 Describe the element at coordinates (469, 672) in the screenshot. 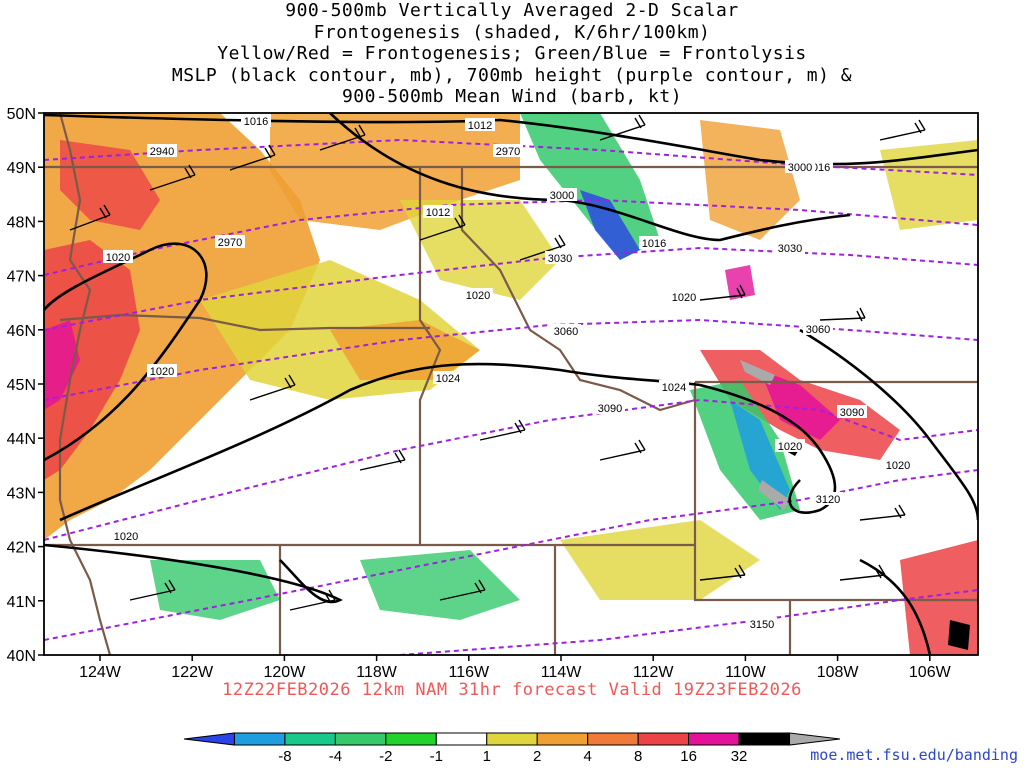

I see `lon-label: 116W` at that location.